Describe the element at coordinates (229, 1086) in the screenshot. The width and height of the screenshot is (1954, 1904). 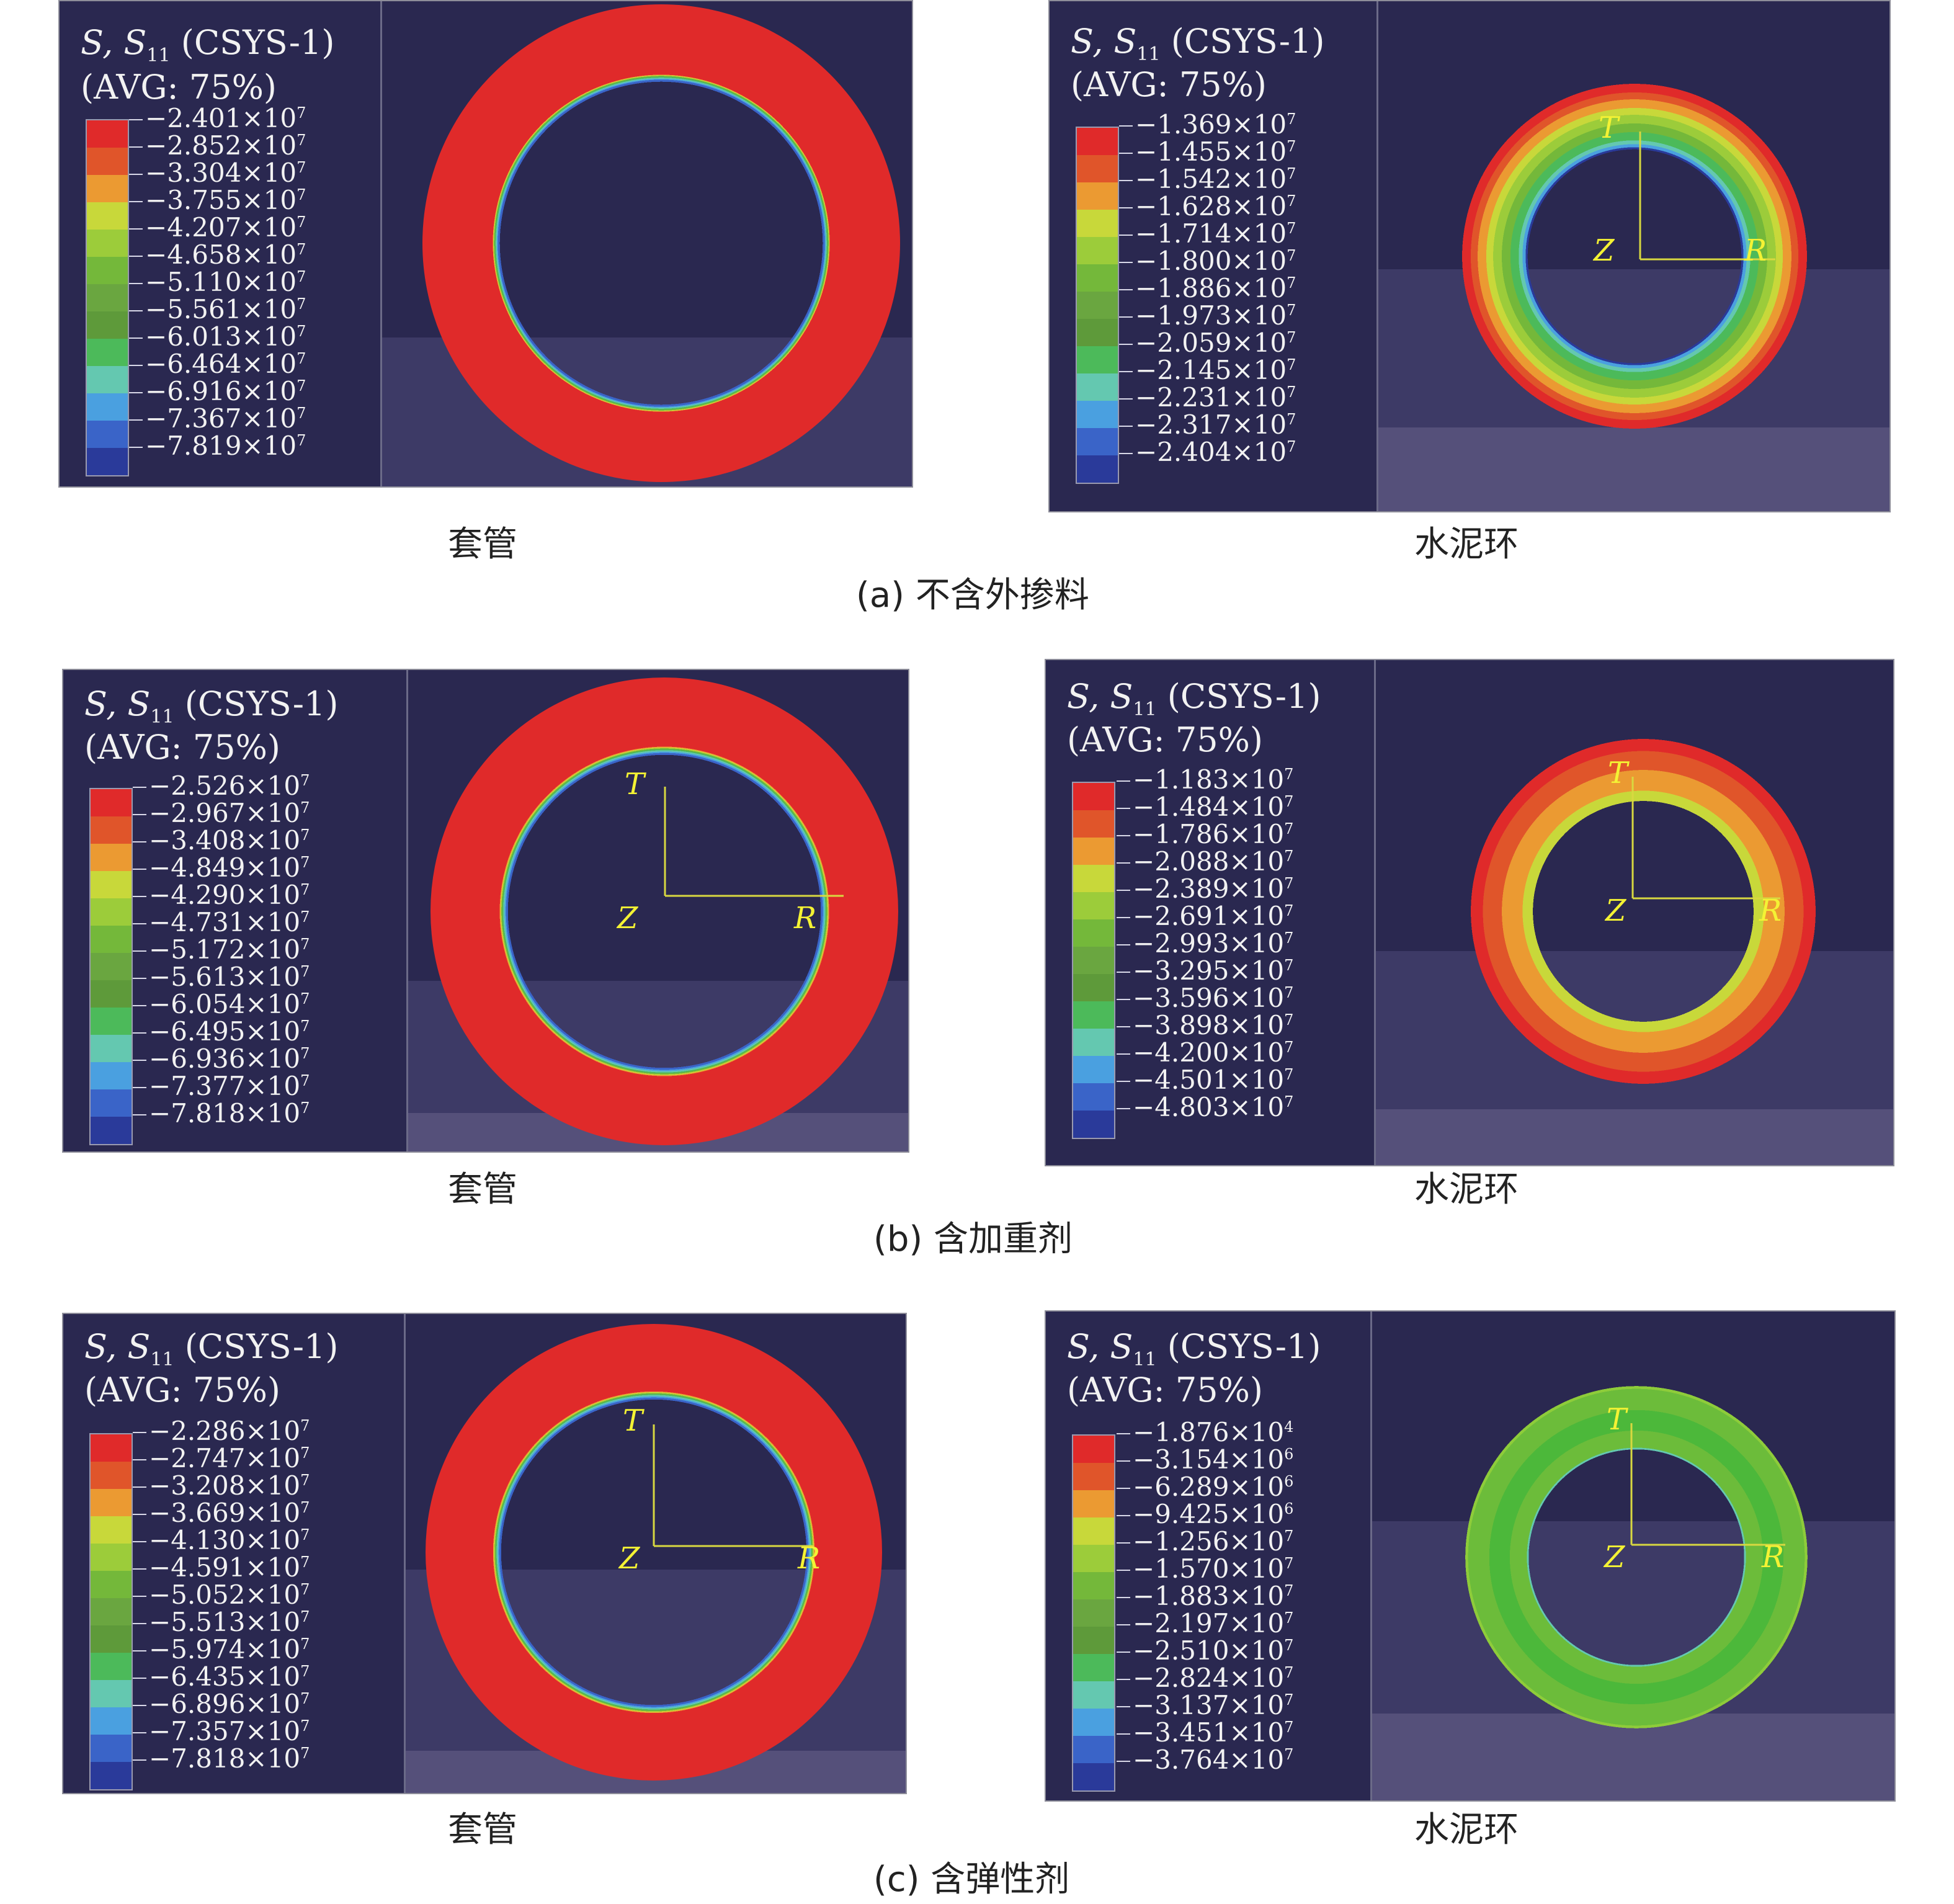
I see `legend-label: −7.377×107` at that location.